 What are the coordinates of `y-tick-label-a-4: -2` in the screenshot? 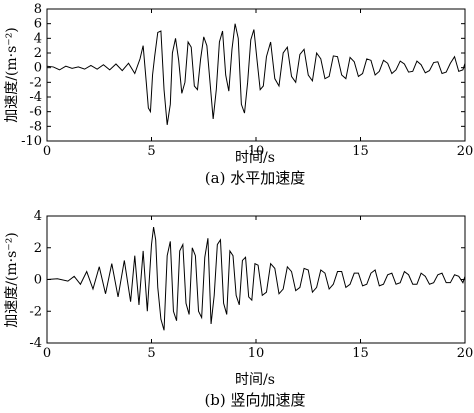 It's located at (35, 82).